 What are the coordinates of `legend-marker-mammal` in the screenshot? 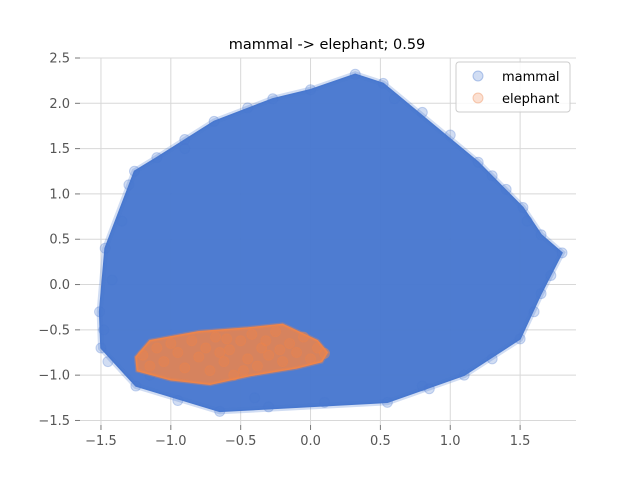 It's located at (478, 76).